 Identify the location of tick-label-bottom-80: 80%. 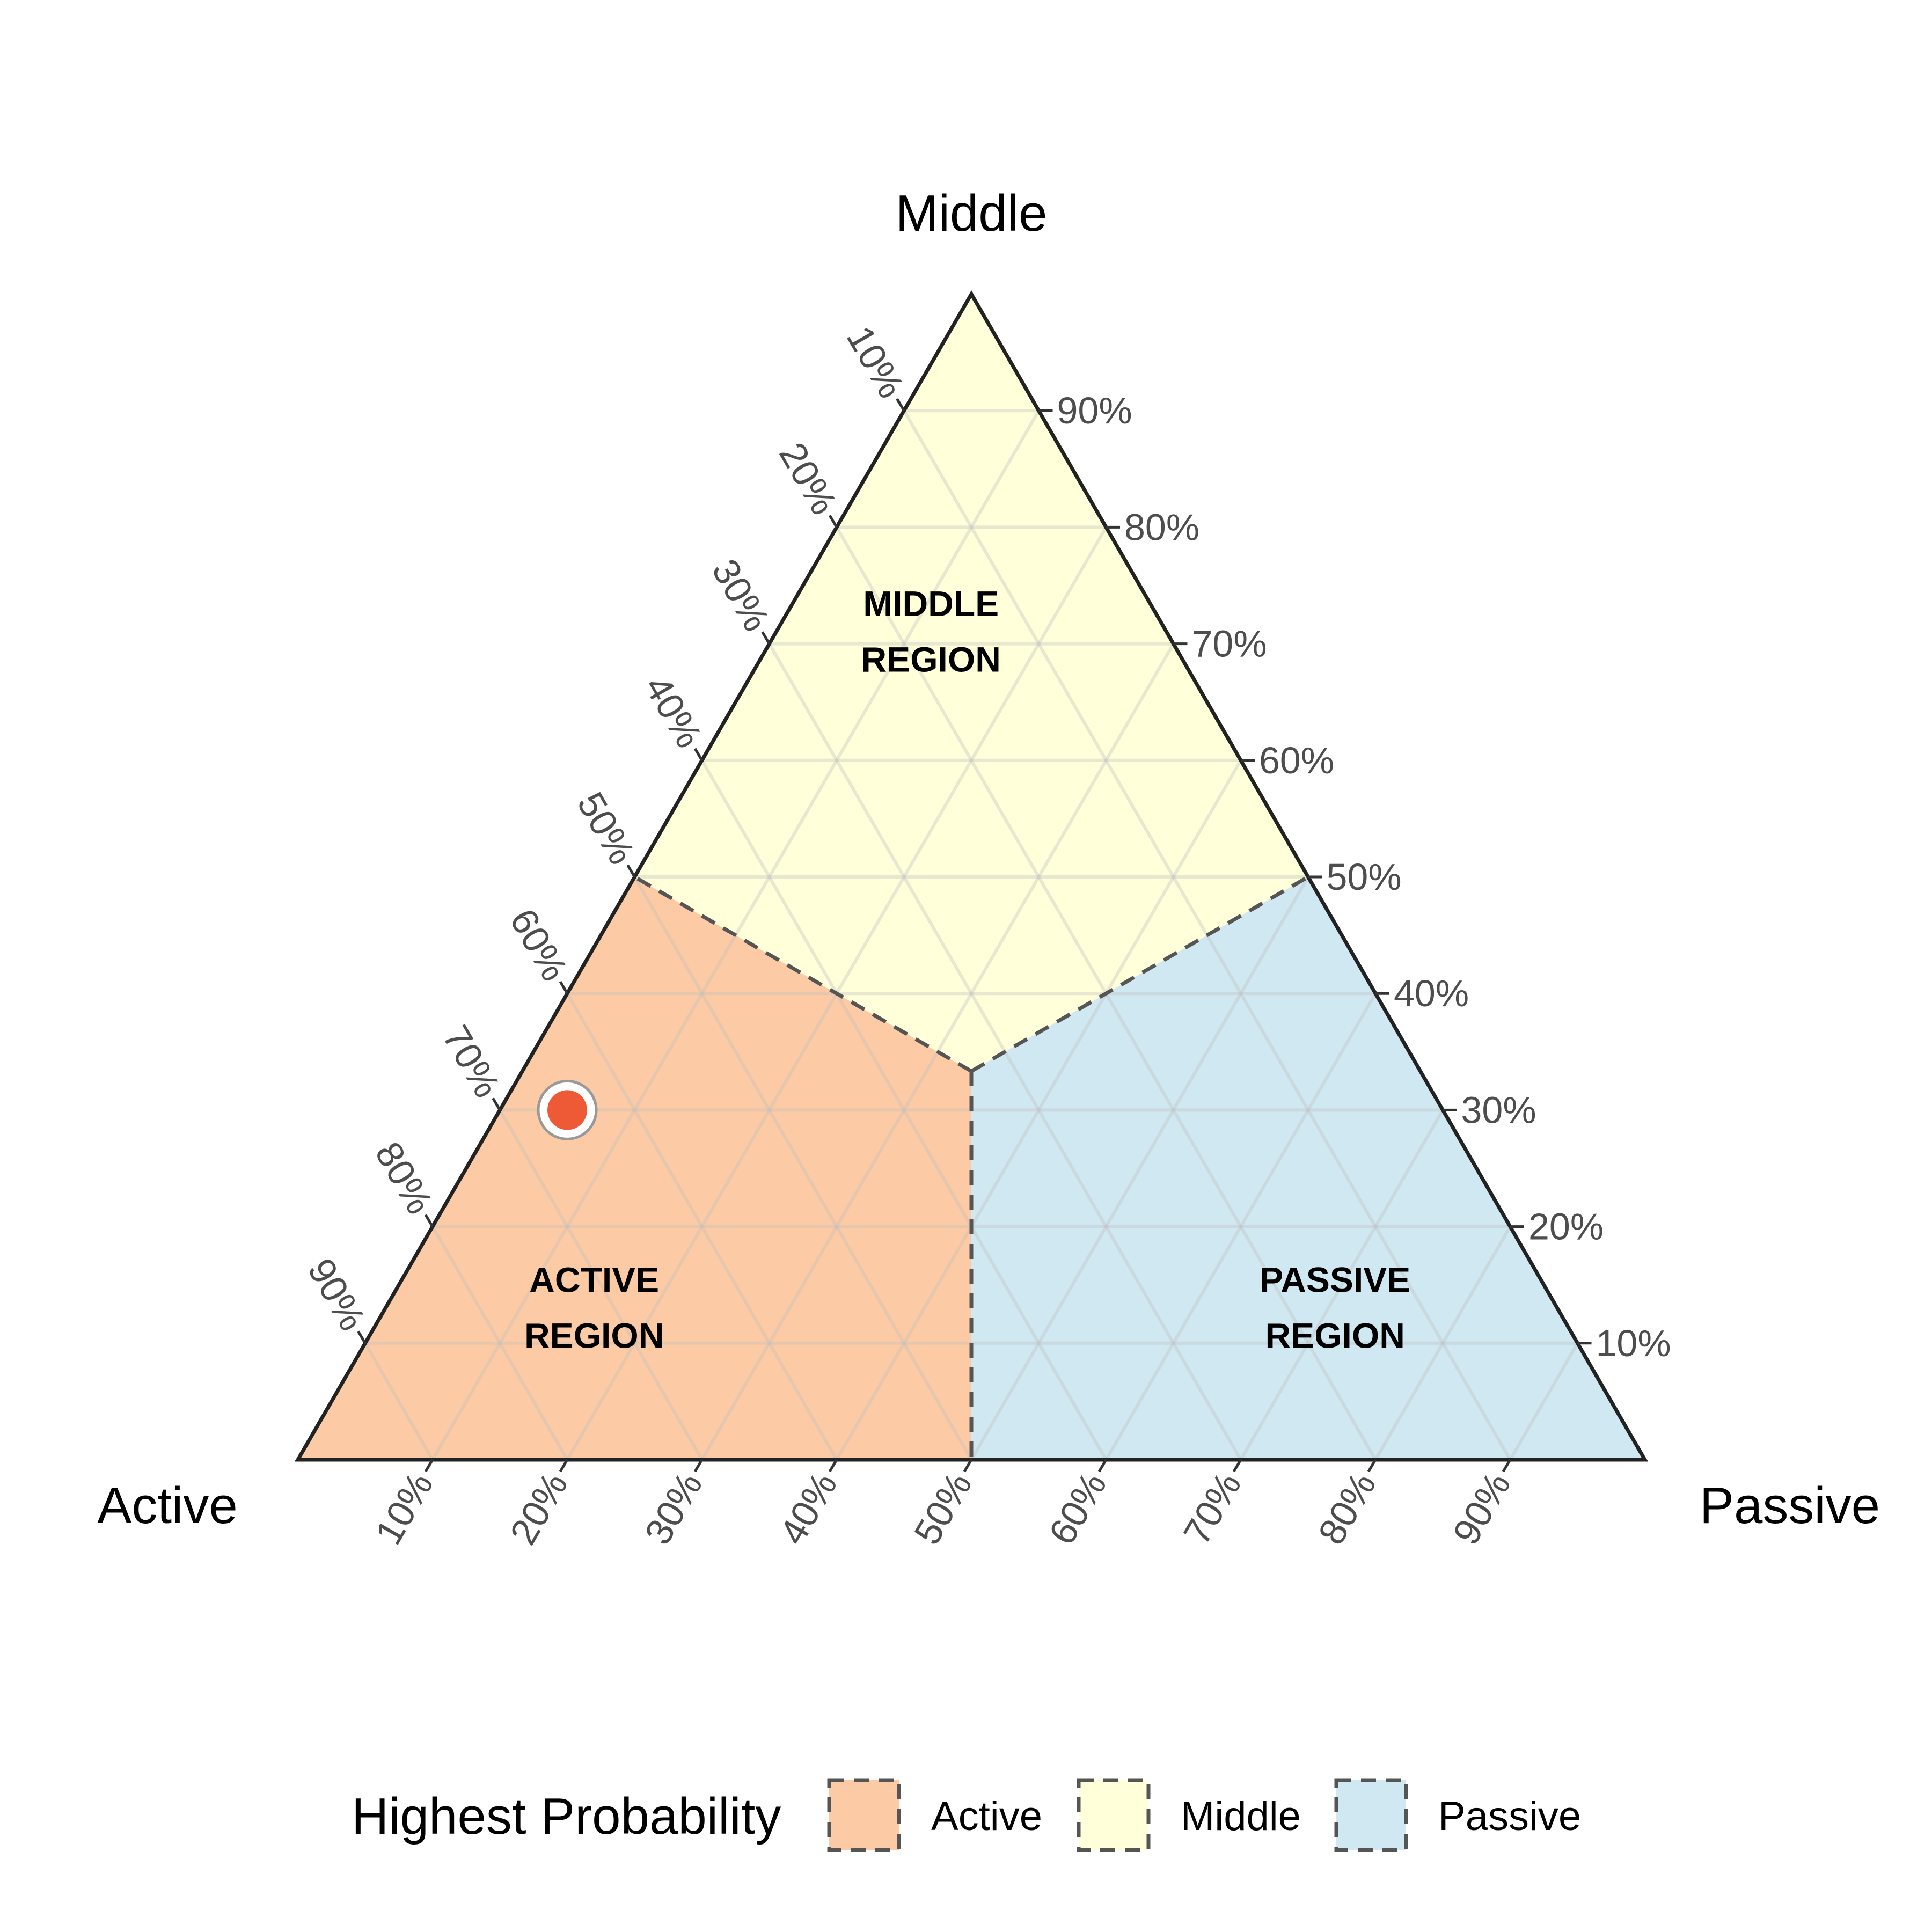
(1347, 1509).